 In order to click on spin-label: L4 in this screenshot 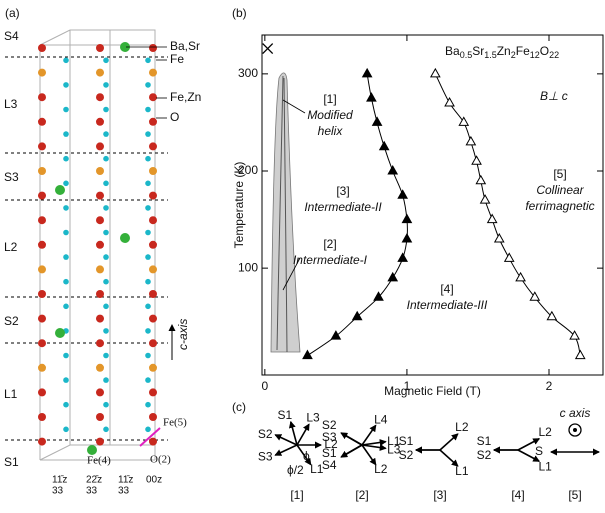, I will do `click(381, 420)`.